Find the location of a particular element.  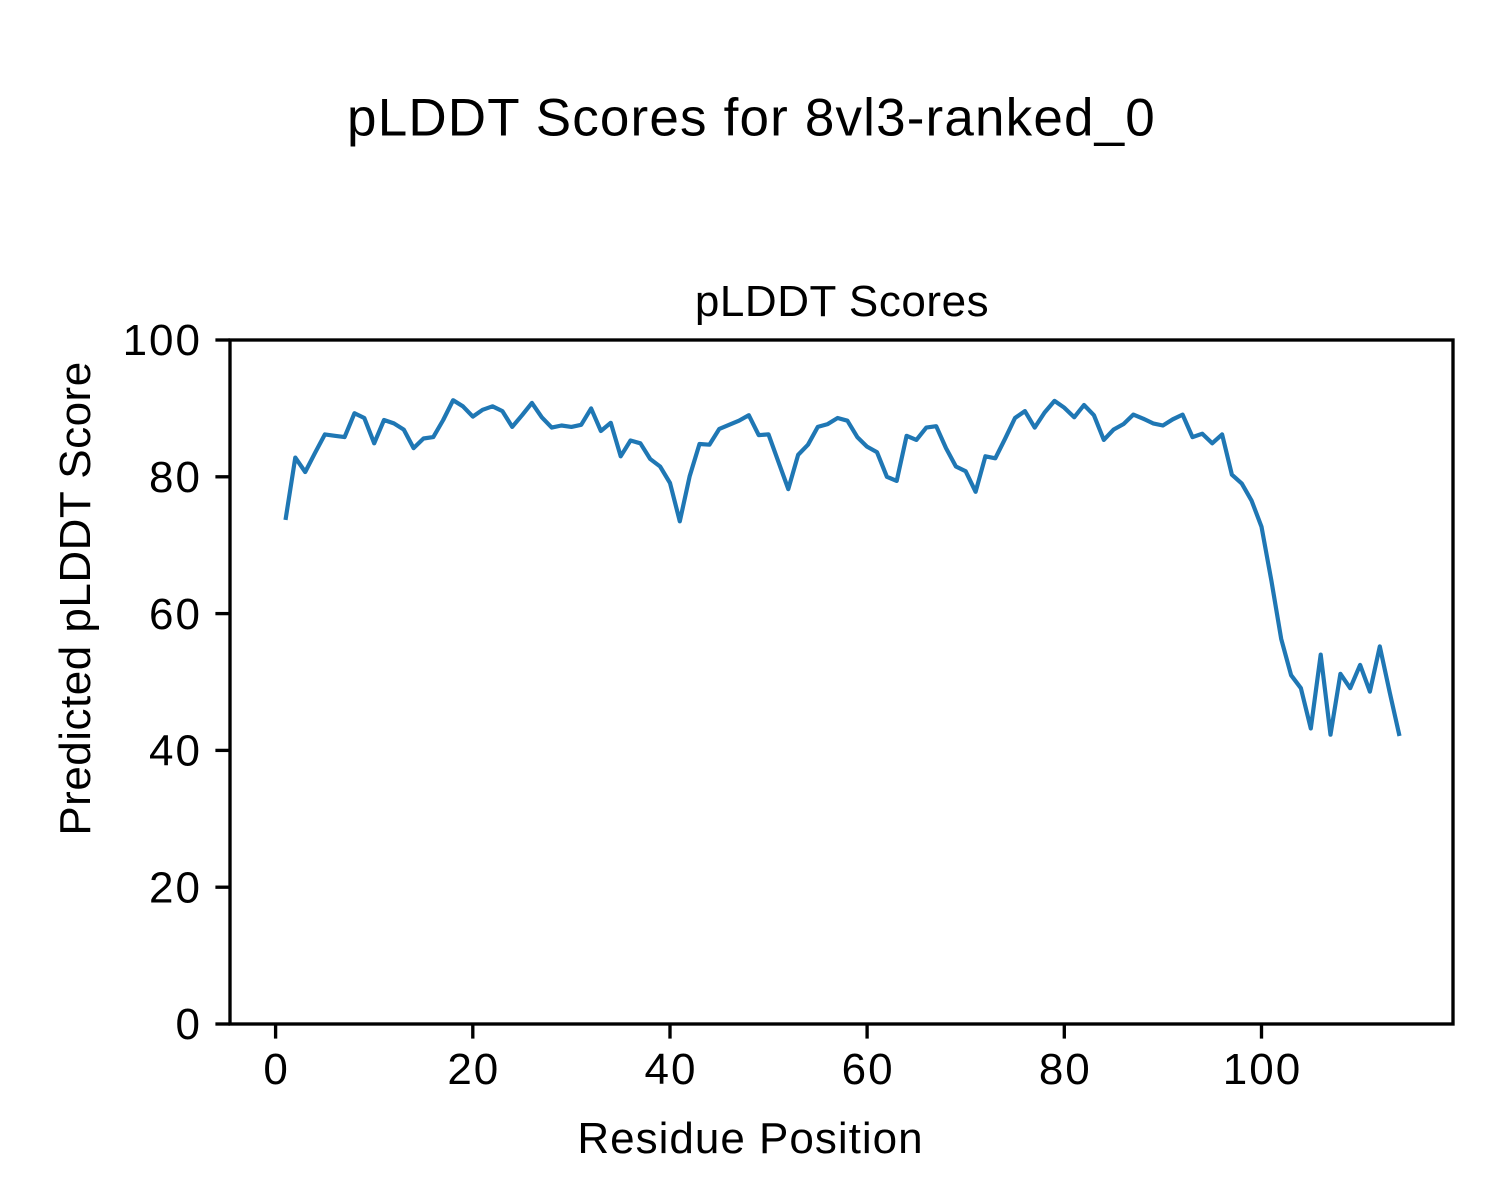

svg-text: Predicted pLDDT Score is located at coordinates (75, 598).